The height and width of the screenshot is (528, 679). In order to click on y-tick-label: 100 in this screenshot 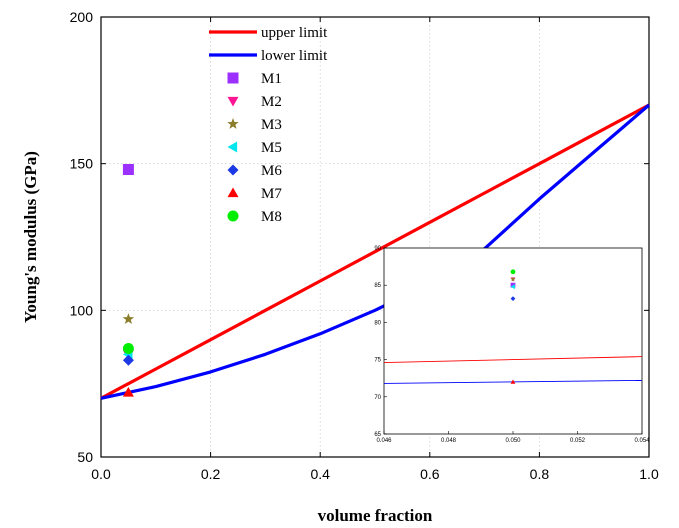, I will do `click(82, 310)`.